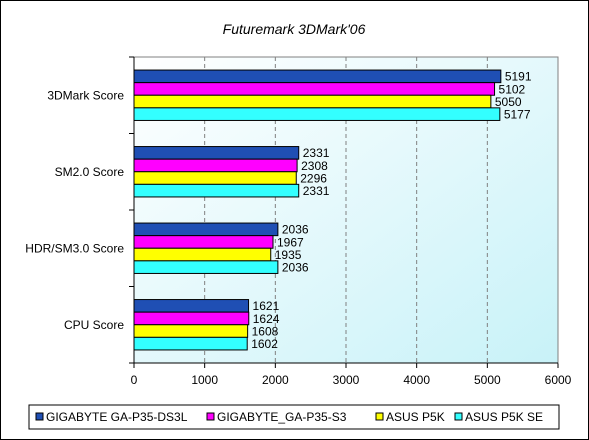 The height and width of the screenshot is (440, 589). What do you see at coordinates (282, 417) in the screenshot?
I see `legend-label: GIGABYTE_GA-P35-S3` at bounding box center [282, 417].